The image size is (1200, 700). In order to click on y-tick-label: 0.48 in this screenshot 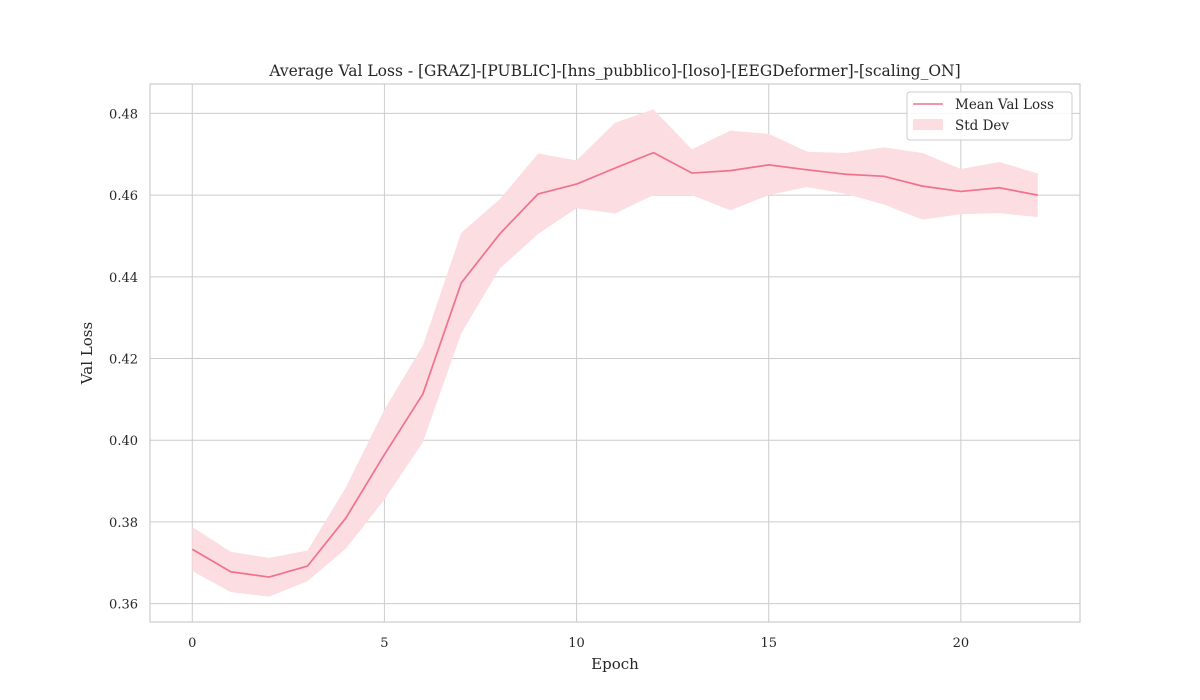, I will do `click(123, 114)`.